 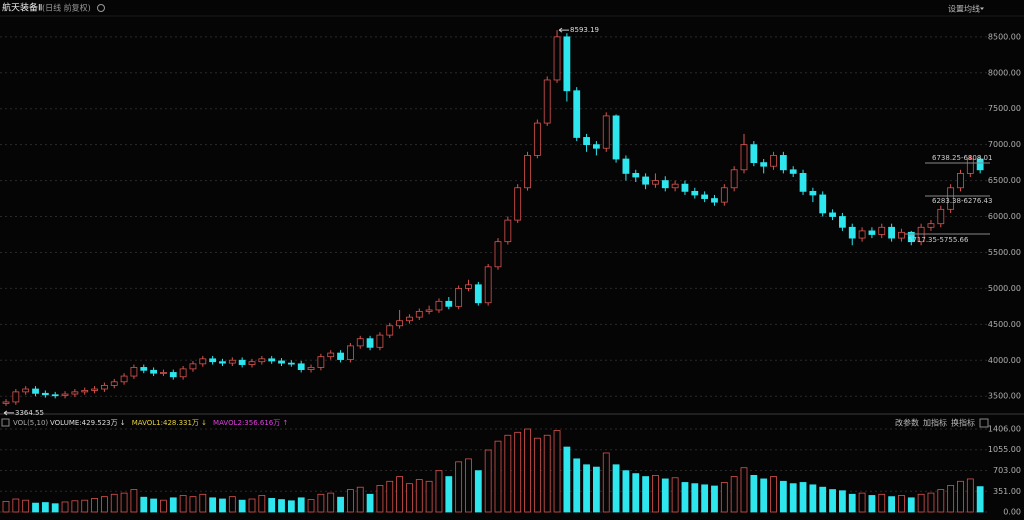 What do you see at coordinates (964, 9) in the screenshot?
I see `ma-settings: 设置均线` at bounding box center [964, 9].